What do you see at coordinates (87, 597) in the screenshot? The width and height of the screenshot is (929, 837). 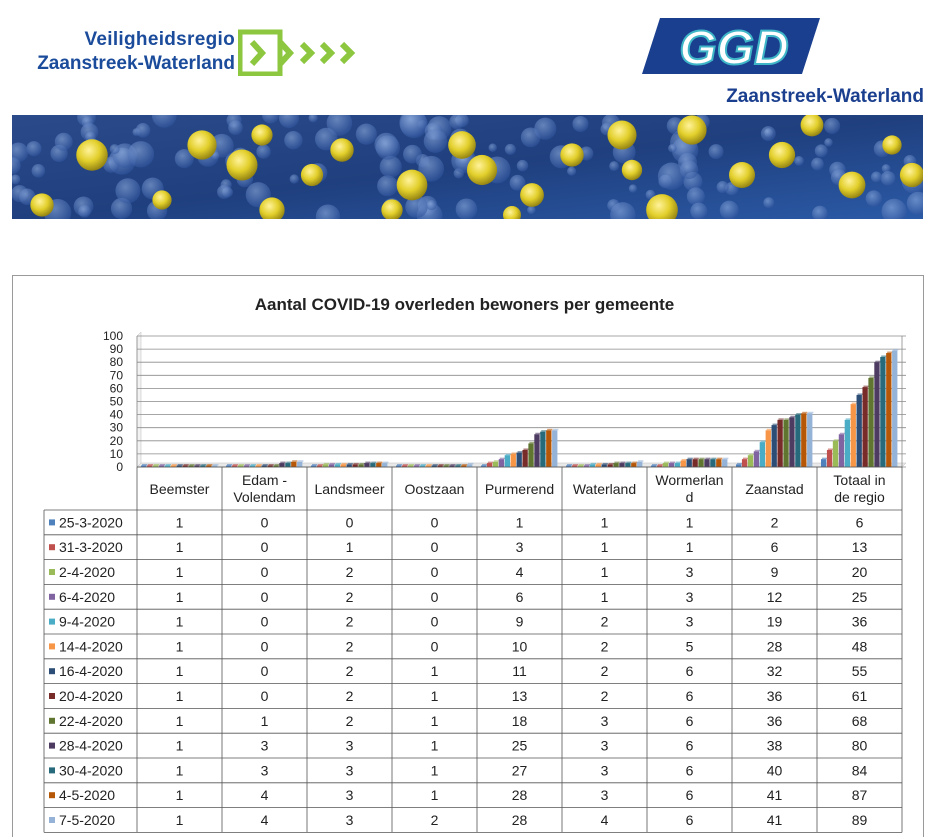 I see `legend-label: 6-4-2020` at bounding box center [87, 597].